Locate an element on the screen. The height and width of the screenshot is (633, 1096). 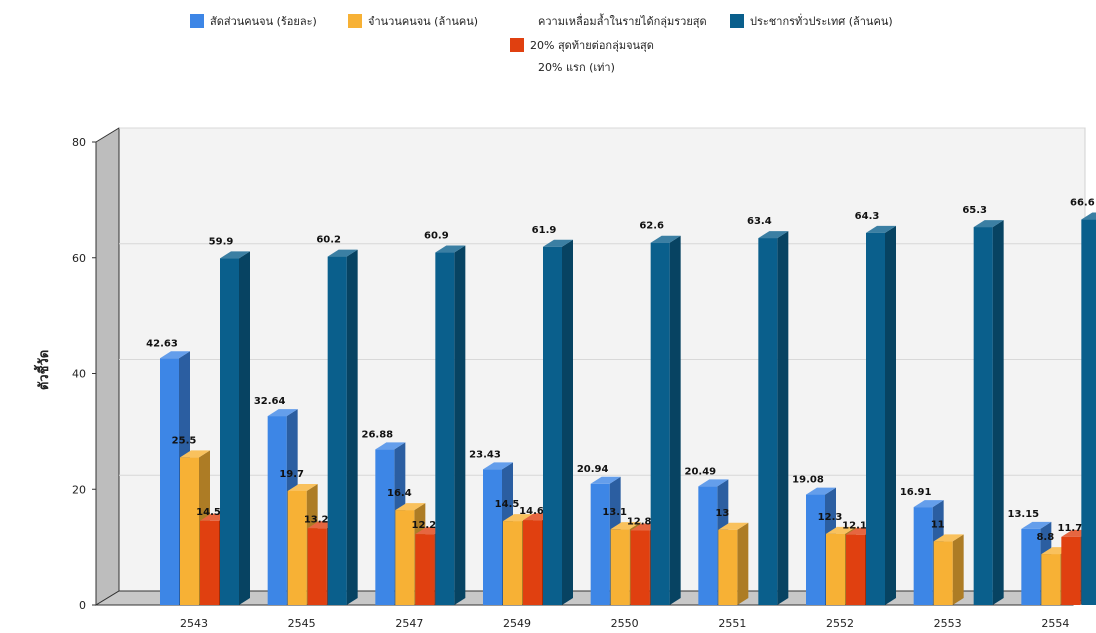
data-label: 12.3 is located at coordinates (830, 517).